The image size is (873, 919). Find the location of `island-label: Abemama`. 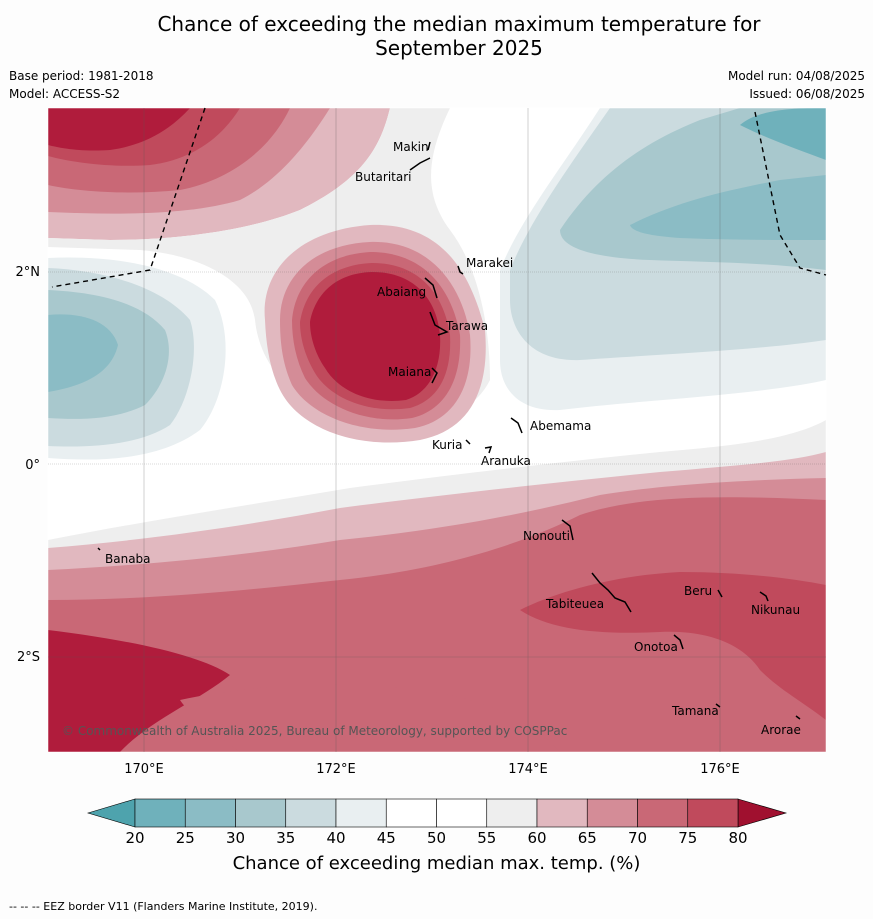

island-label: Abemama is located at coordinates (560, 426).